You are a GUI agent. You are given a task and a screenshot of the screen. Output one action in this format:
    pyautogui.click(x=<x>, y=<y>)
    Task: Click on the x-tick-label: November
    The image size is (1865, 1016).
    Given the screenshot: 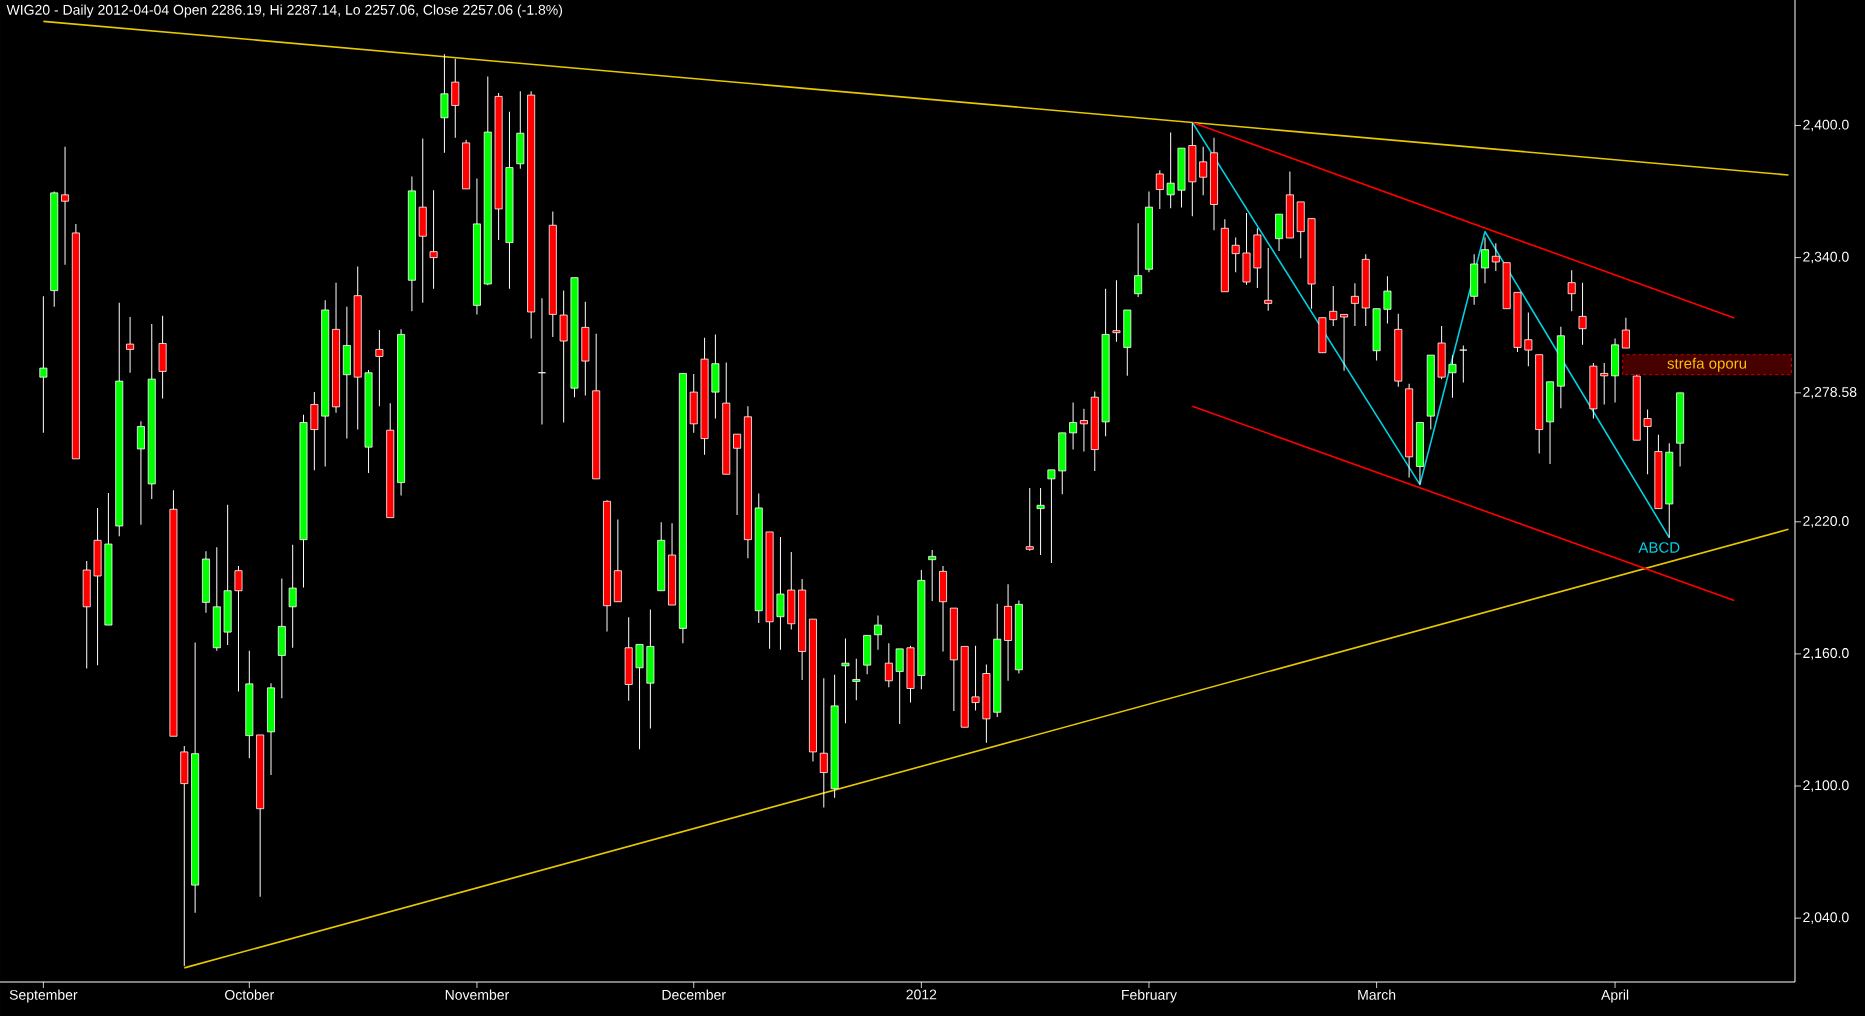 What is the action you would take?
    pyautogui.click(x=477, y=994)
    